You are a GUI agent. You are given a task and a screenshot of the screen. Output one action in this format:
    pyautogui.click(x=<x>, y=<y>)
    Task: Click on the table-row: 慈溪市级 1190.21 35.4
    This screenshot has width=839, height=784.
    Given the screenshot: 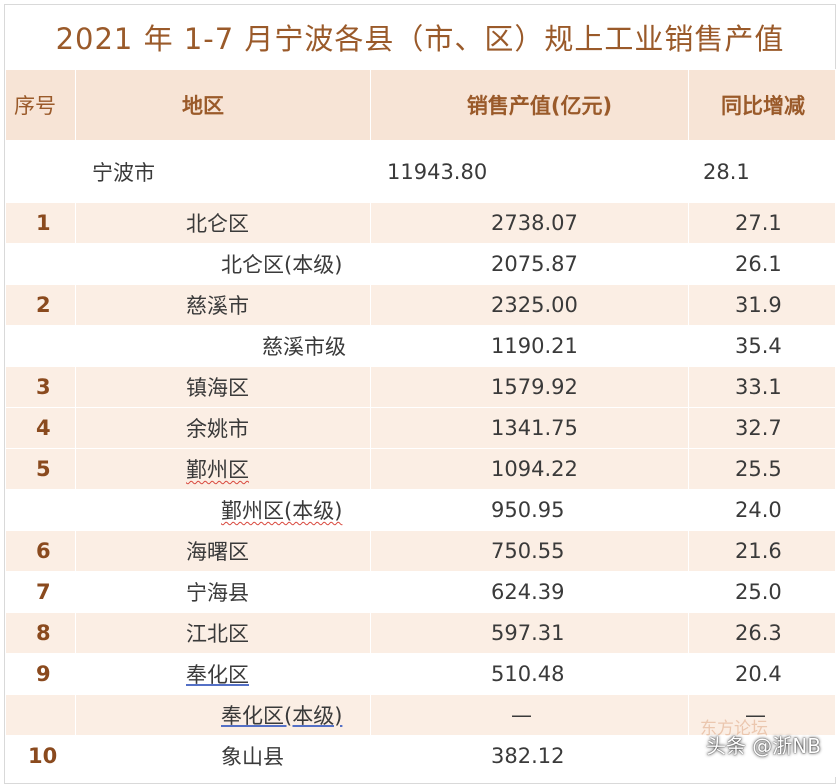 What is the action you would take?
    pyautogui.click(x=420, y=346)
    